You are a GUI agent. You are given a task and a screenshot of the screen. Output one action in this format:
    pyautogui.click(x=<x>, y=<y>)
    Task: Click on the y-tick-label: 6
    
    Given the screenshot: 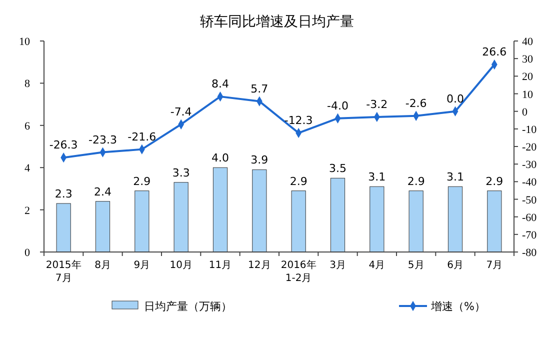 What is the action you would take?
    pyautogui.click(x=27, y=126)
    